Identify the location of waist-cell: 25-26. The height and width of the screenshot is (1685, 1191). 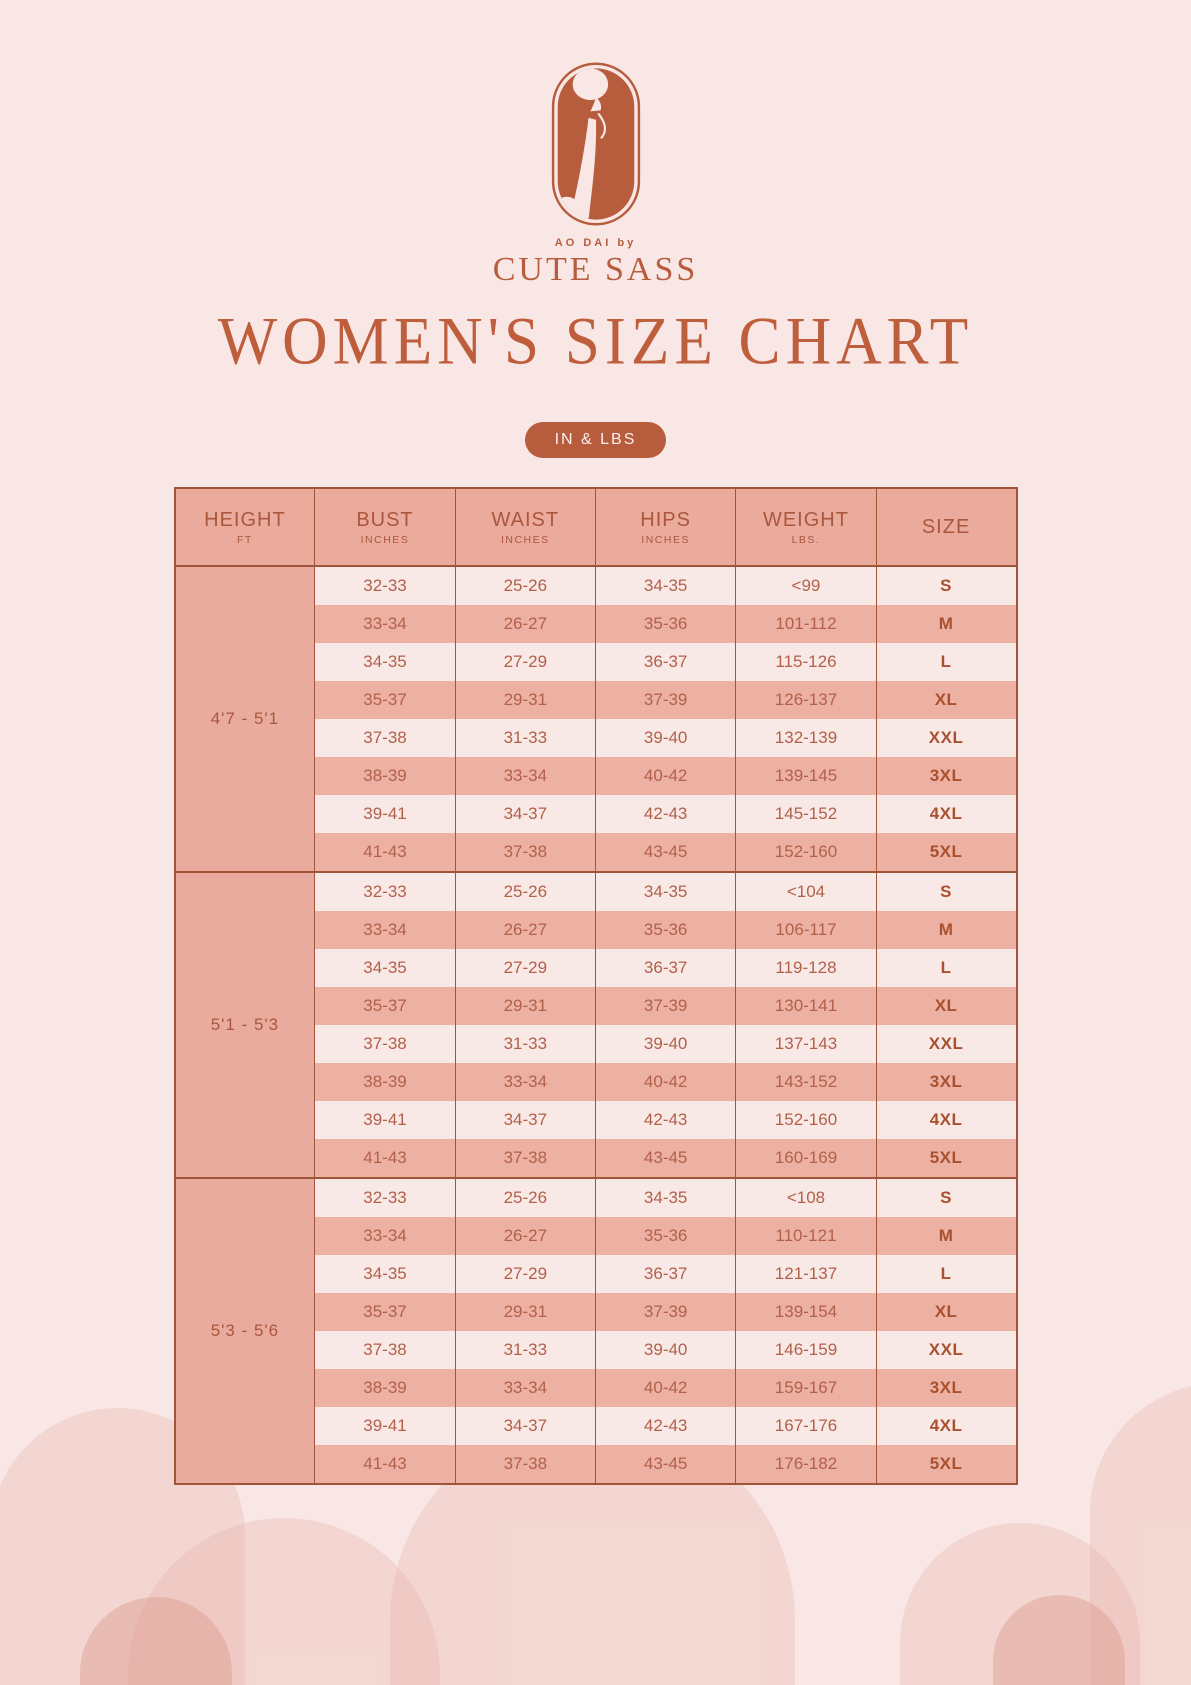
(525, 1198).